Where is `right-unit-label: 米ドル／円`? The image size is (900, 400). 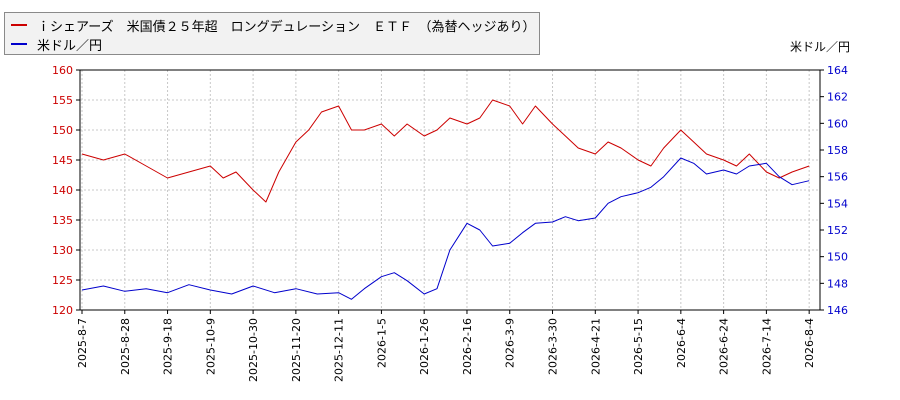
right-unit-label: 米ドル／円 is located at coordinates (820, 47).